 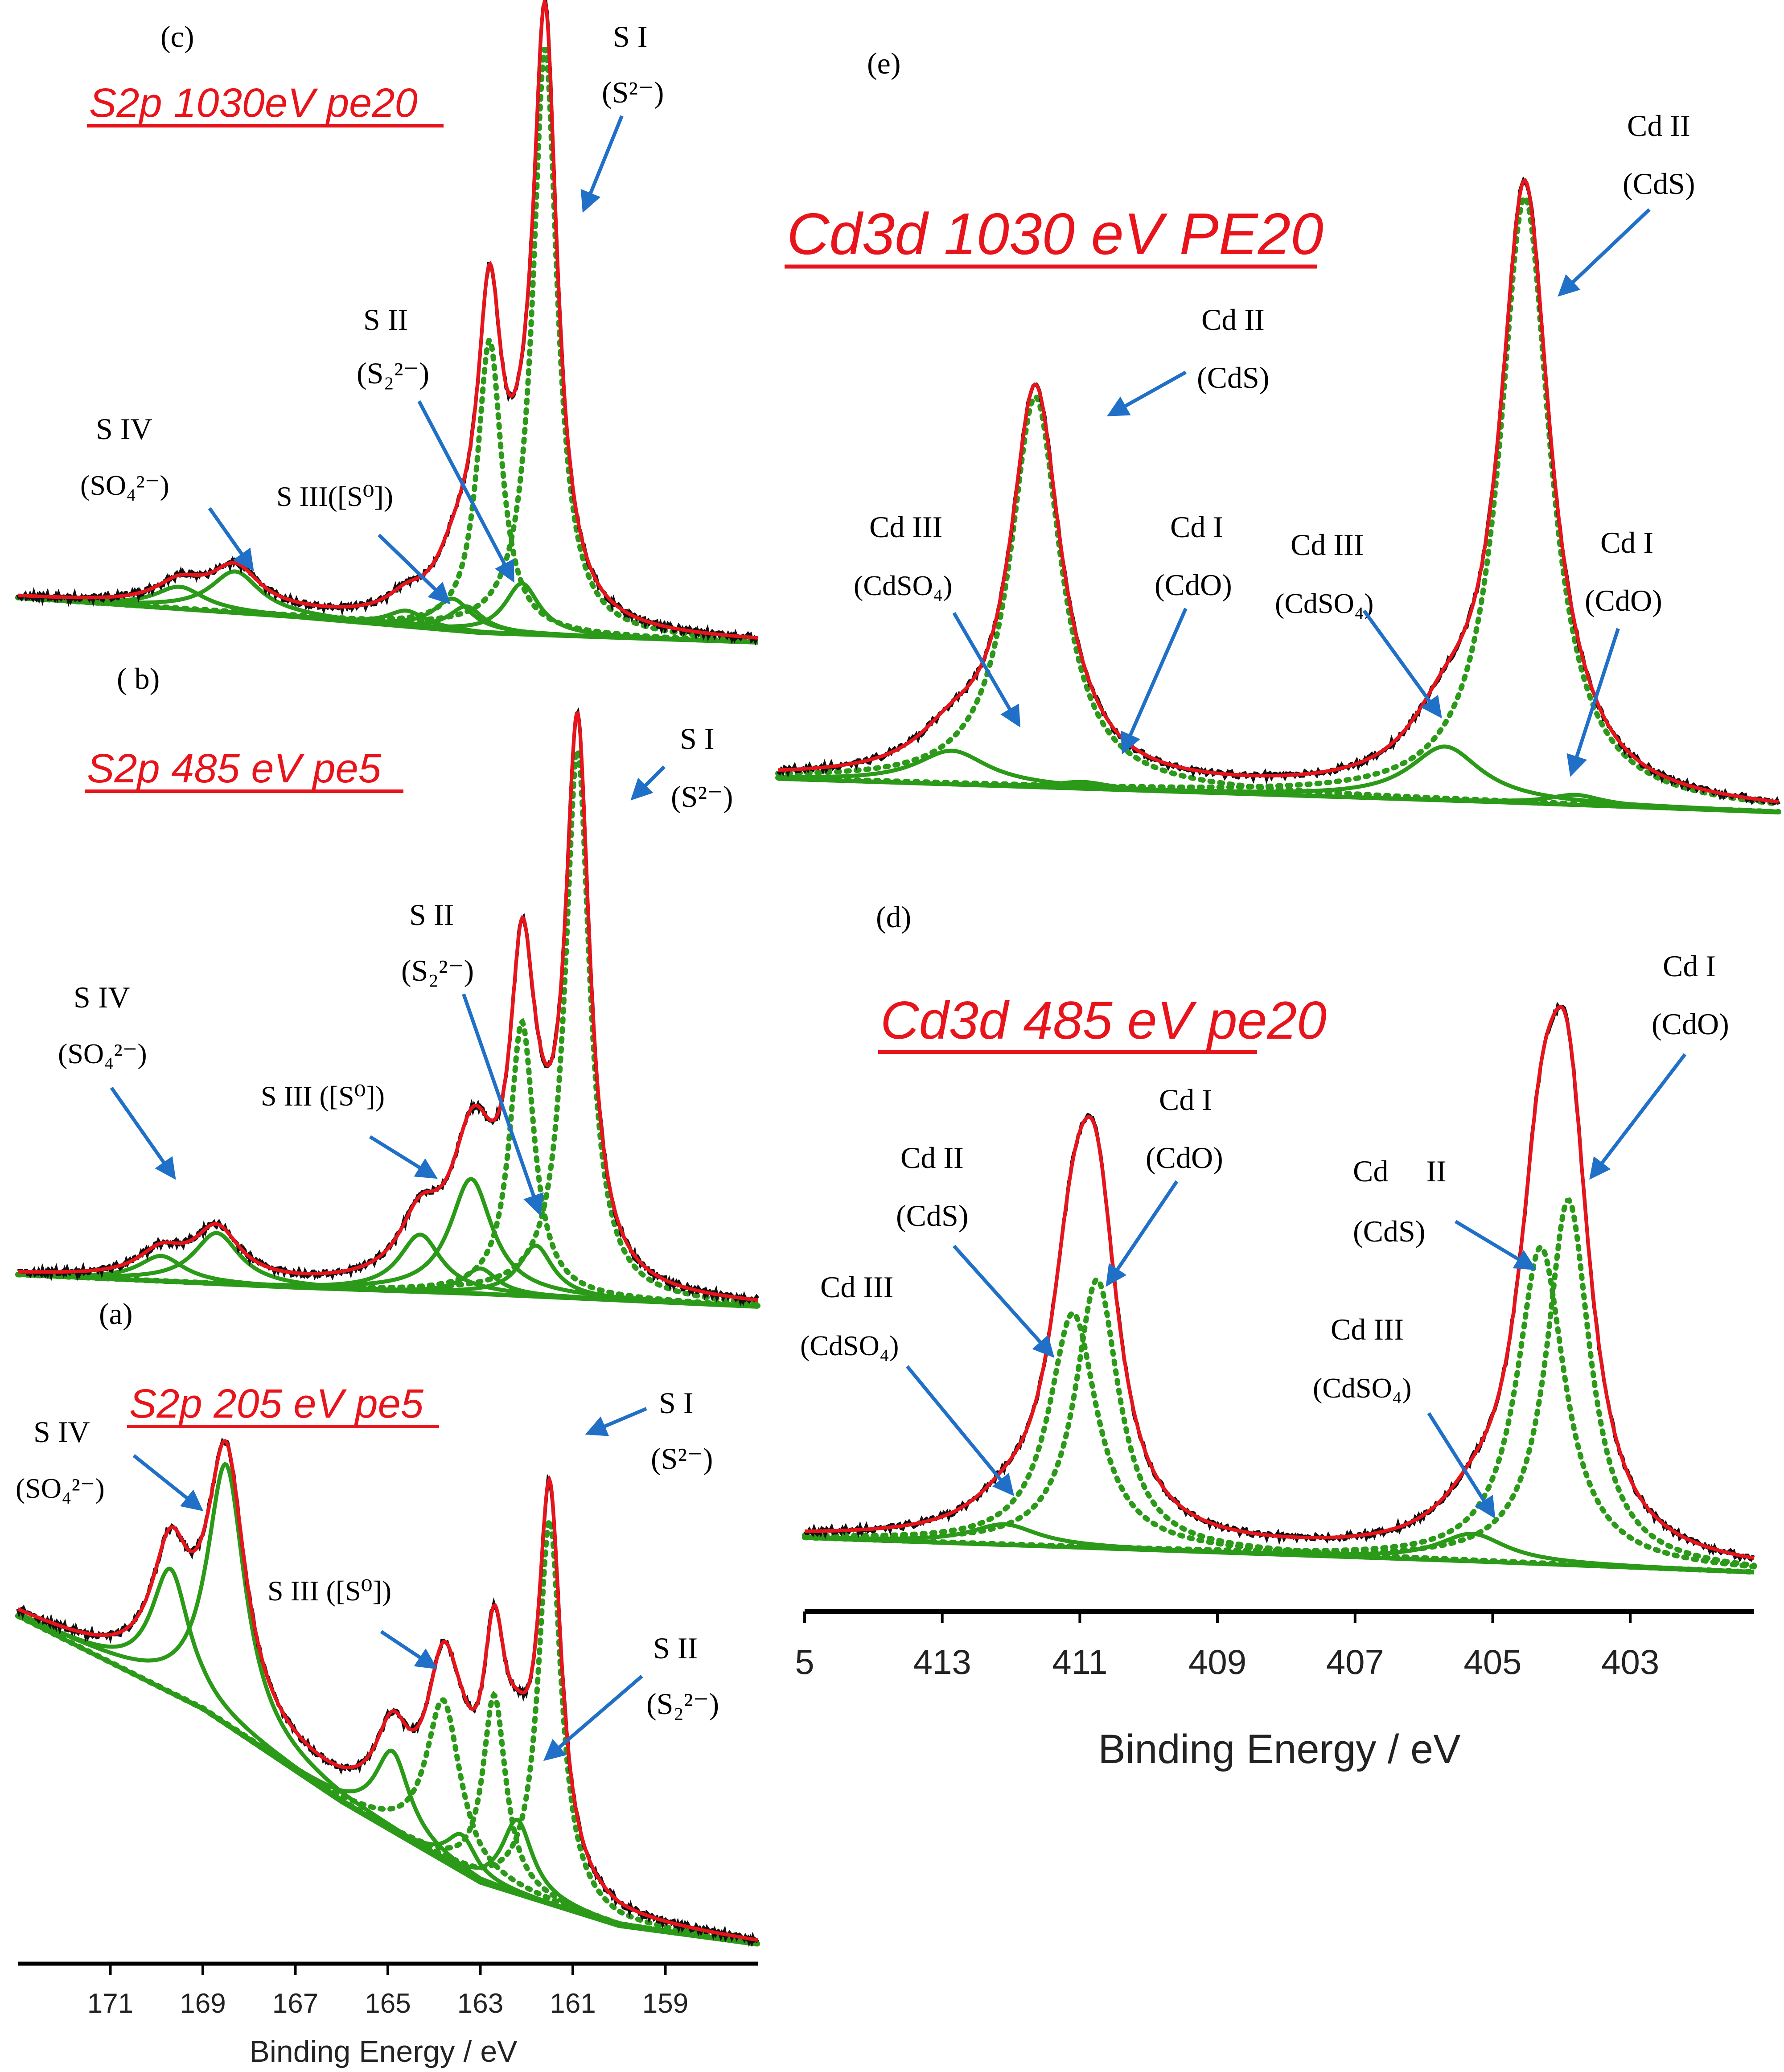 What do you see at coordinates (124, 485) in the screenshot?
I see `panel-c-annot-s4-species: (SO₄²⁻)` at bounding box center [124, 485].